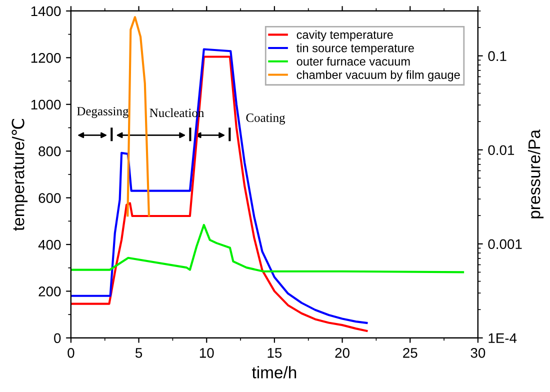  I want to click on y2-tick-label: 0.01, so click(501, 150).